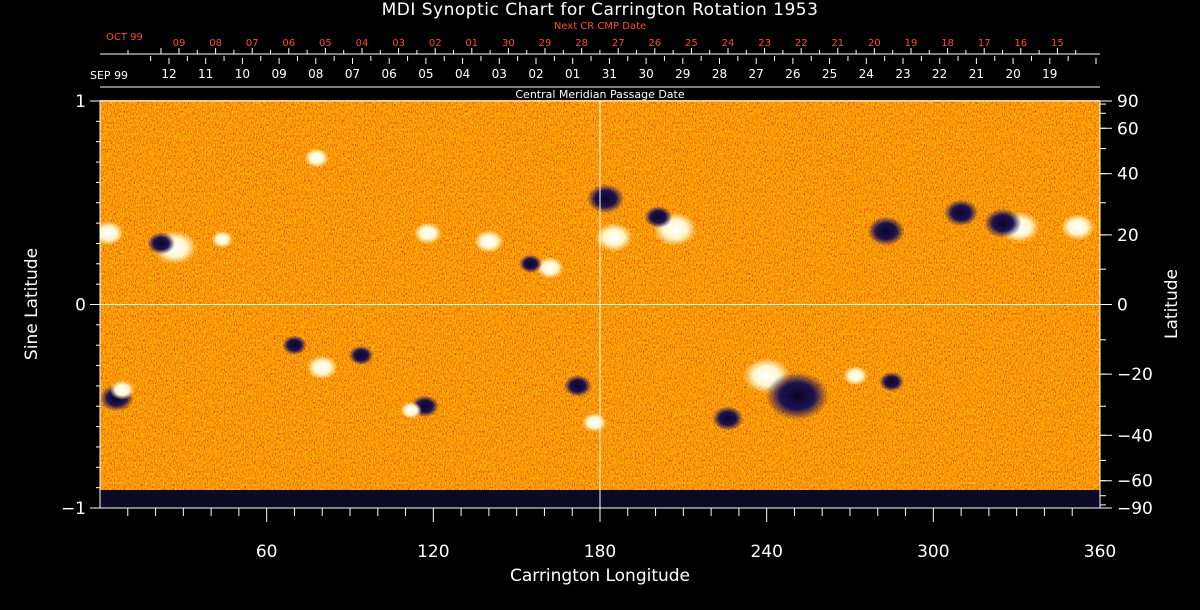 Image resolution: width=1200 pixels, height=610 pixels. Describe the element at coordinates (1135, 509) in the screenshot. I see `y-right-tick-label: −90` at that location.